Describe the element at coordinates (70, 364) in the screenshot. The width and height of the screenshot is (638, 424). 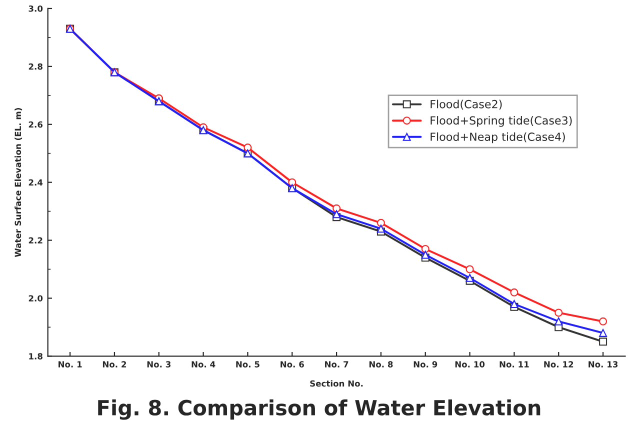
I see `x-tick-label: No. 1` at that location.